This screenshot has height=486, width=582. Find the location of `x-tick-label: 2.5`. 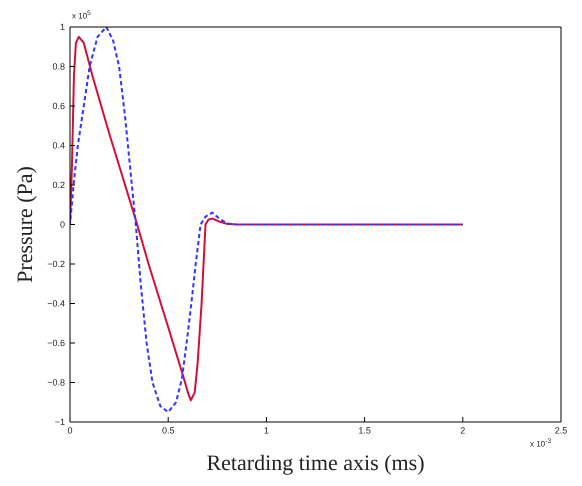

x-tick-label: 2.5 is located at coordinates (561, 430).